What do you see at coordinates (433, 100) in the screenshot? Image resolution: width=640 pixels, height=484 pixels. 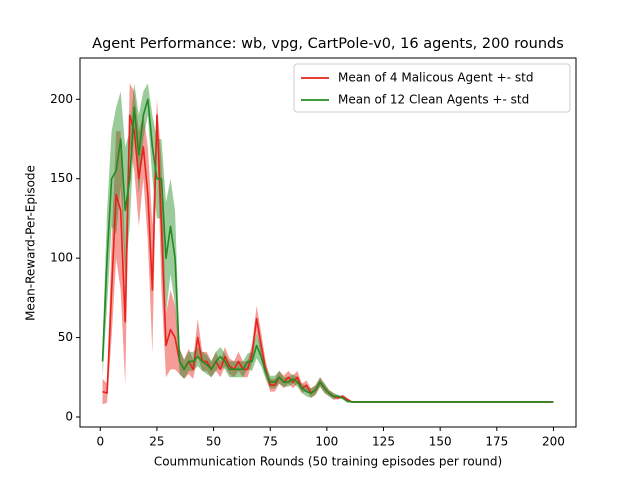 I see `legend-label: Mean of 12 Clean Agents +- std` at bounding box center [433, 100].